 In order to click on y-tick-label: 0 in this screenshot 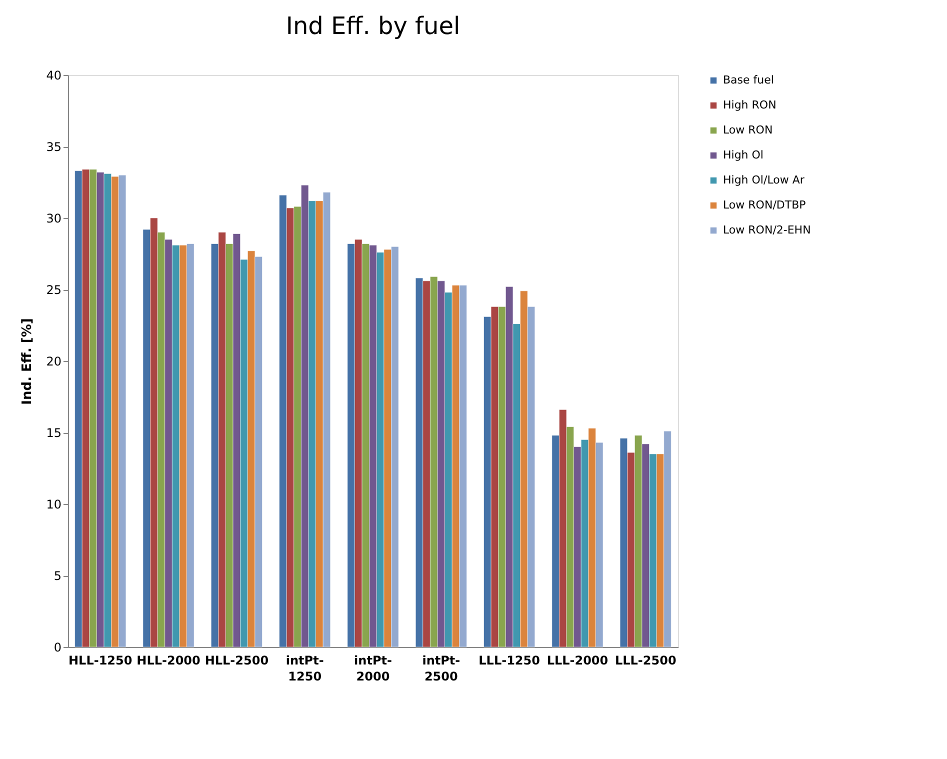, I will do `click(58, 647)`.